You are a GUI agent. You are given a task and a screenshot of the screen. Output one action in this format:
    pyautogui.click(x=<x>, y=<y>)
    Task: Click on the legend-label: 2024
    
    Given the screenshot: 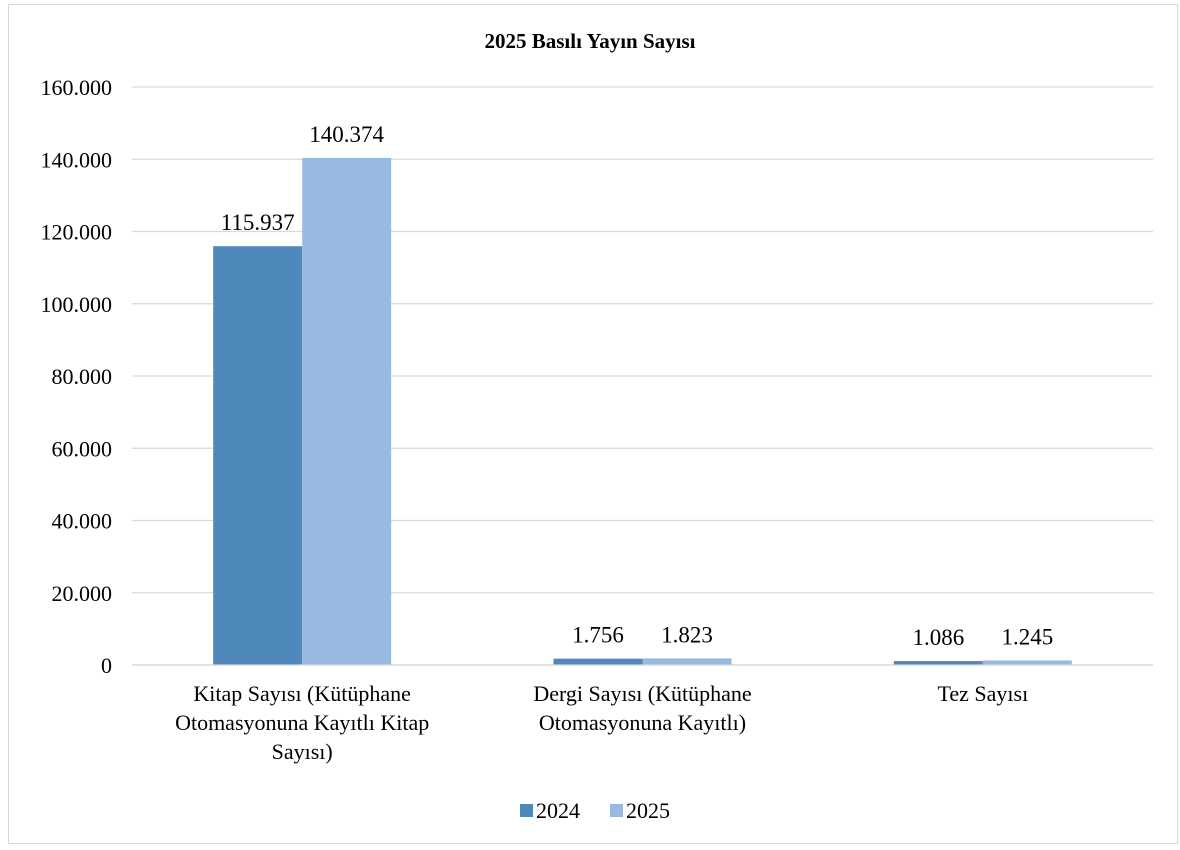 What is the action you would take?
    pyautogui.click(x=558, y=810)
    